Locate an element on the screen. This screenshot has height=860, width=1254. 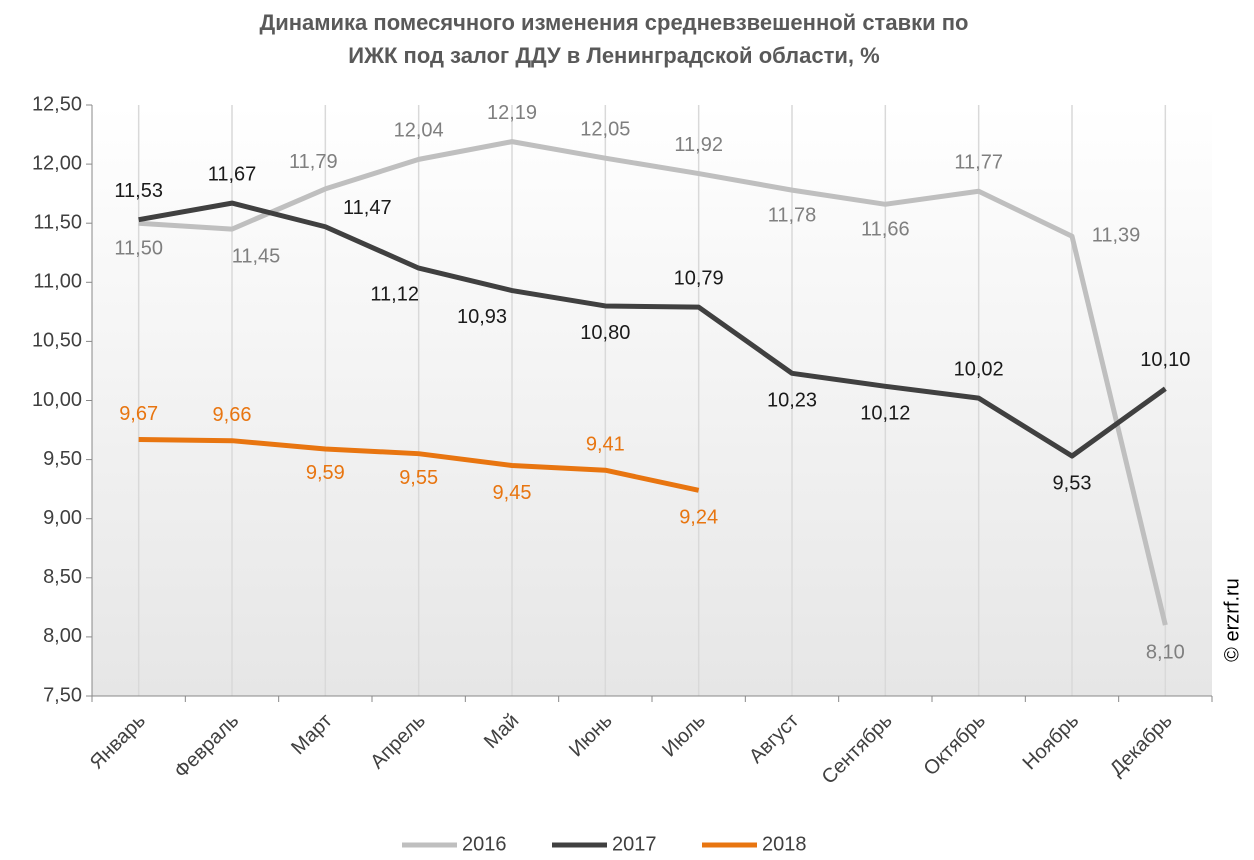
data-label: 11,79 is located at coordinates (313, 162).